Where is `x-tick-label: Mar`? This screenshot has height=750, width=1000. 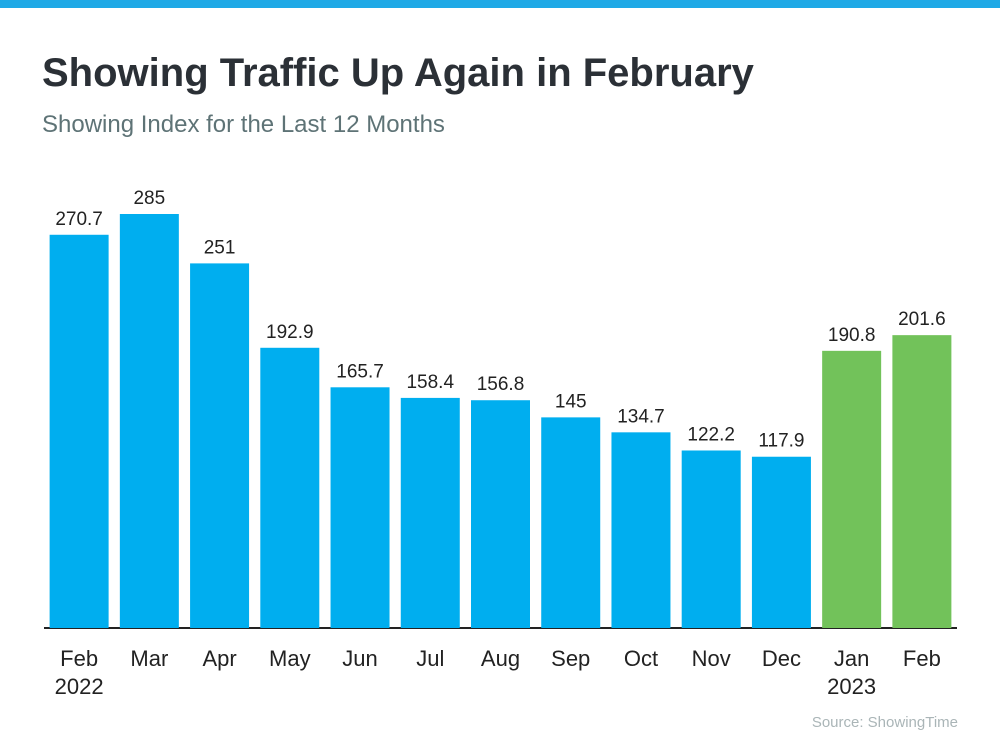 x-tick-label: Mar is located at coordinates (149, 658).